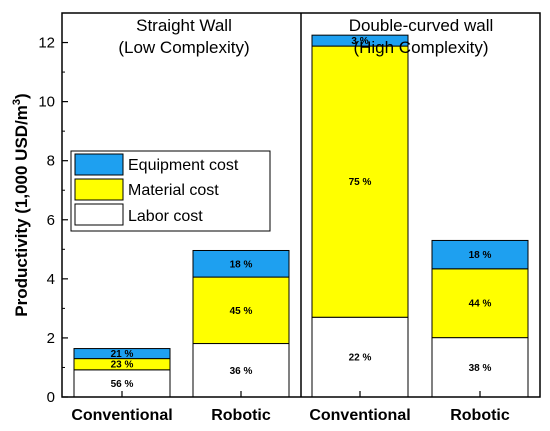  What do you see at coordinates (480, 415) in the screenshot?
I see `x-category-label-3: Robotic` at bounding box center [480, 415].